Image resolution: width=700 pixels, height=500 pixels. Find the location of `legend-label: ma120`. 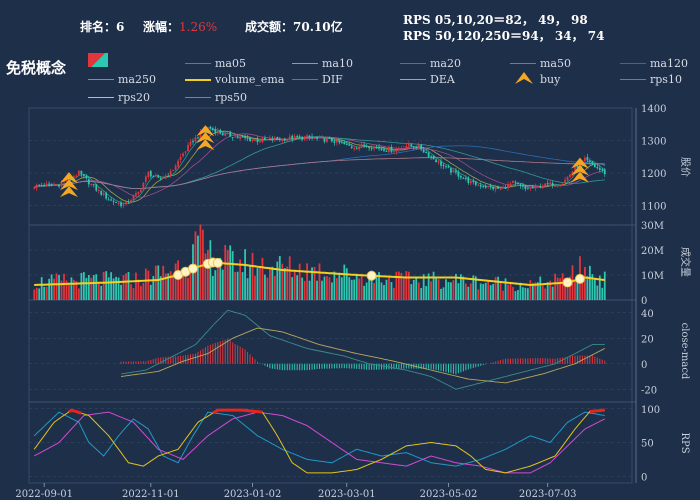

legend-label: ma120 is located at coordinates (669, 63).